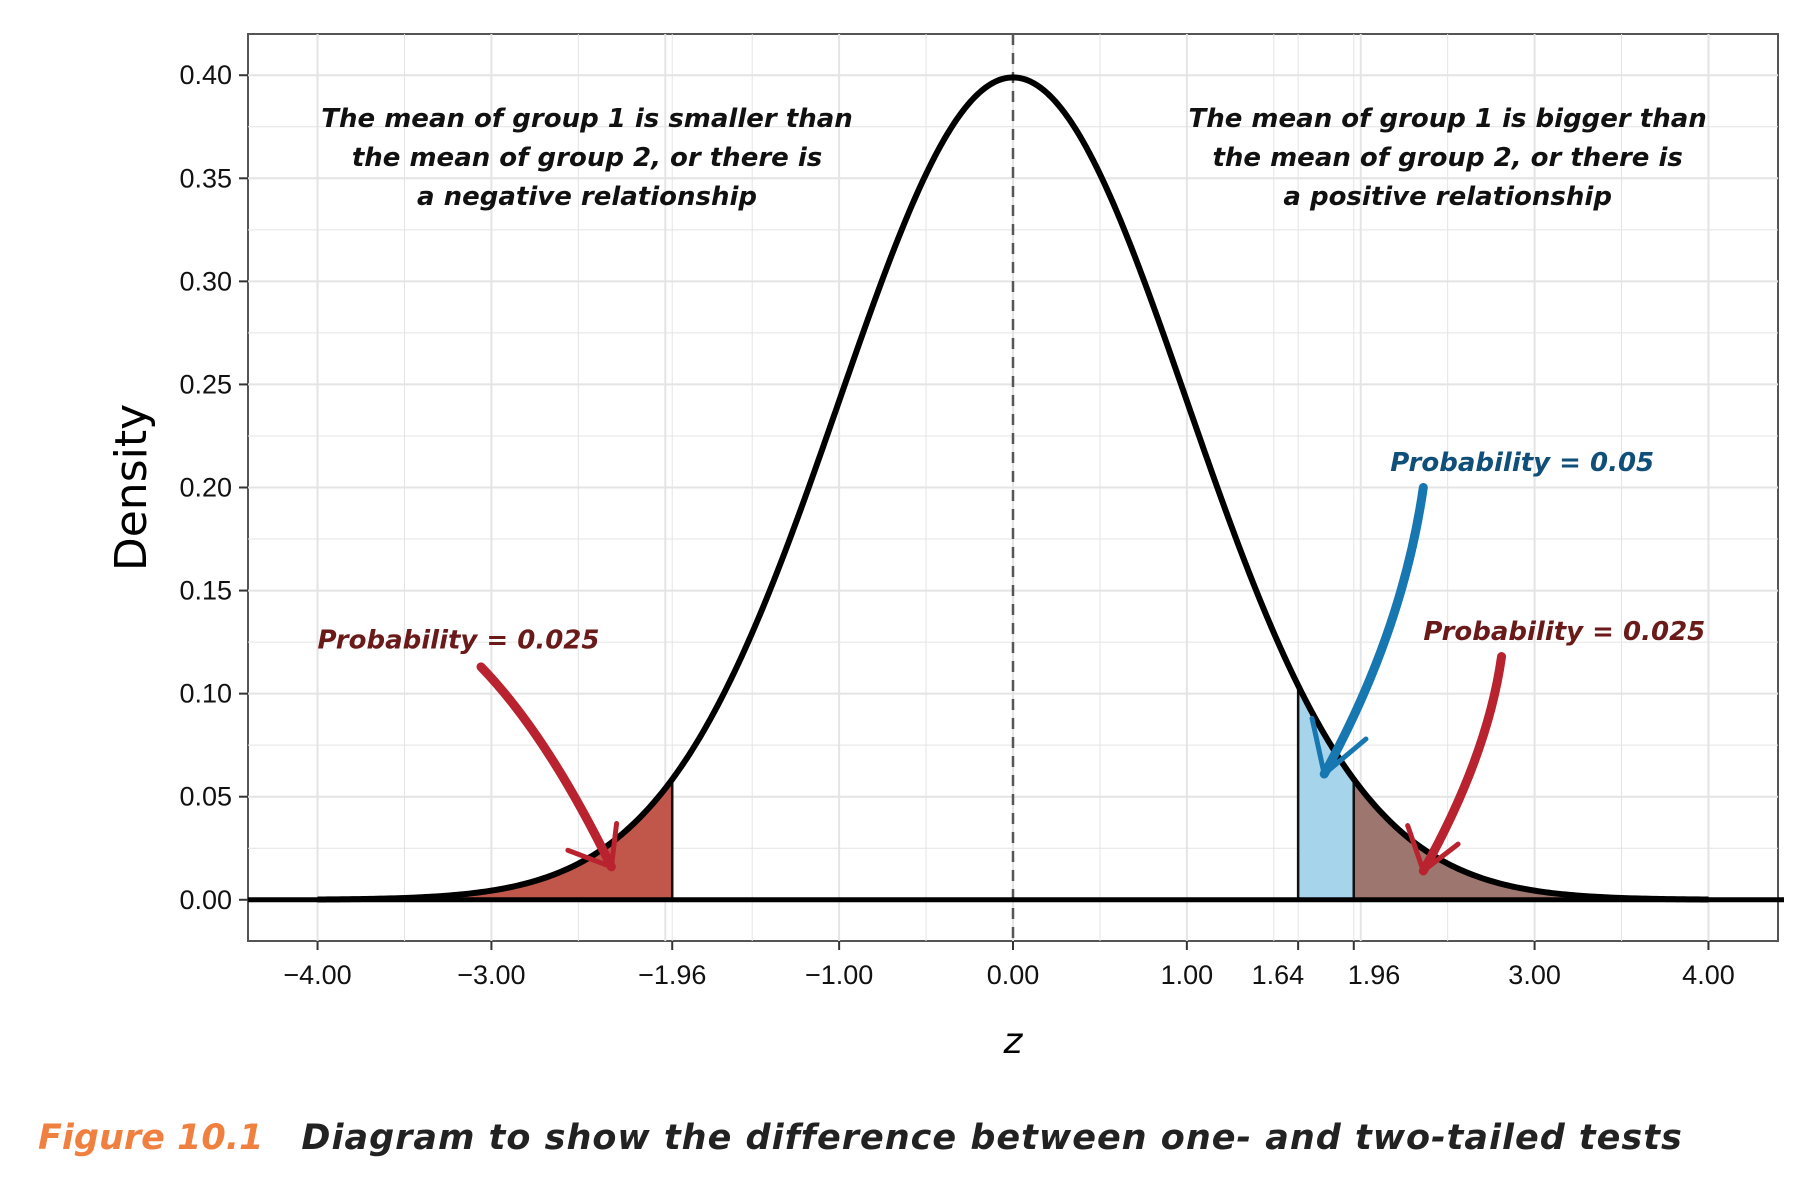 The height and width of the screenshot is (1180, 1808). What do you see at coordinates (1374, 975) in the screenshot?
I see `x-tick-label: 1.96` at bounding box center [1374, 975].